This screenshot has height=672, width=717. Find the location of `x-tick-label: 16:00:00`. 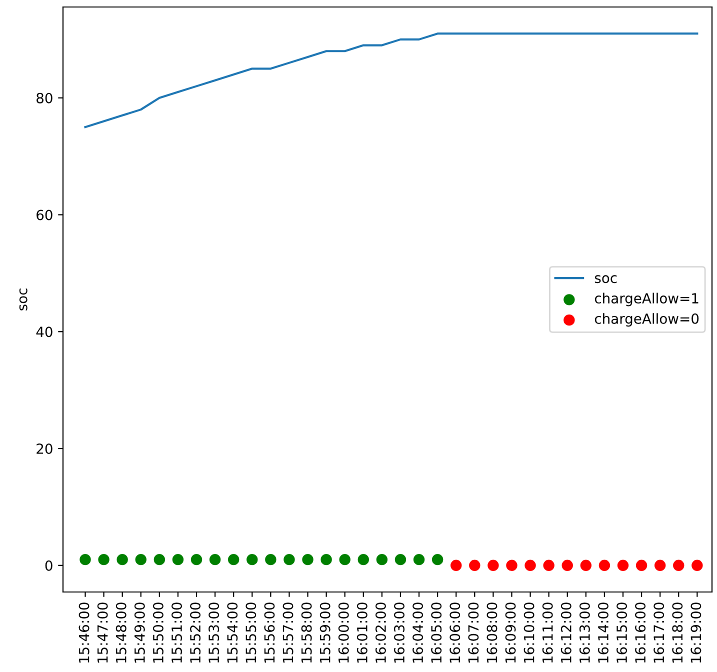

x-tick-label: 16:00:00 is located at coordinates (343, 632).